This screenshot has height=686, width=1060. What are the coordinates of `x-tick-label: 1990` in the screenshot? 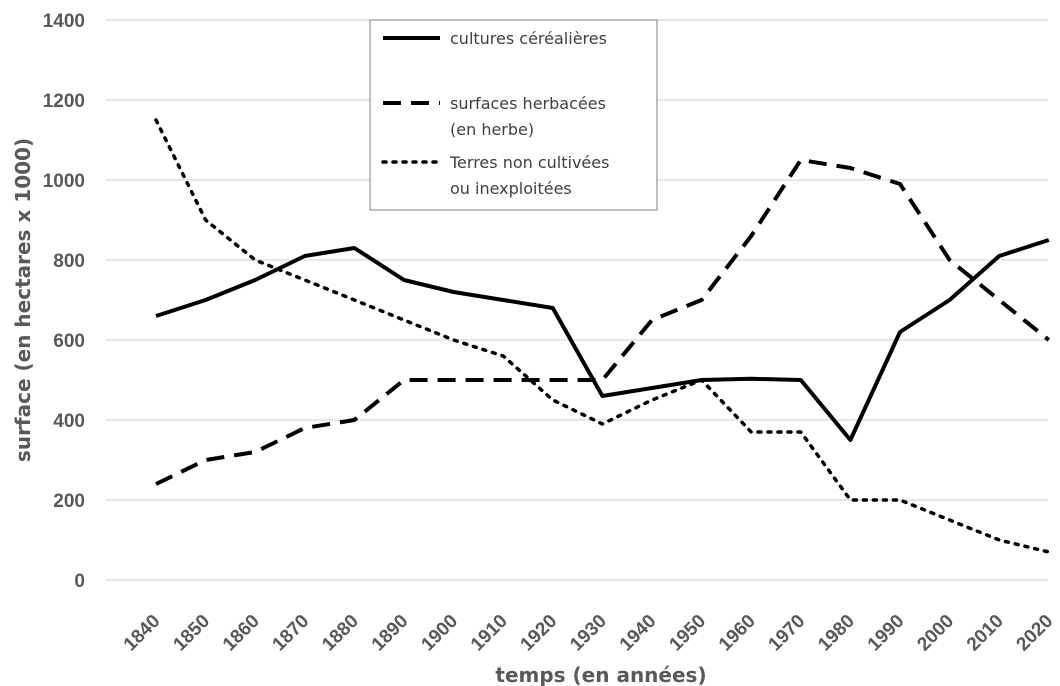 It's located at (886, 633).